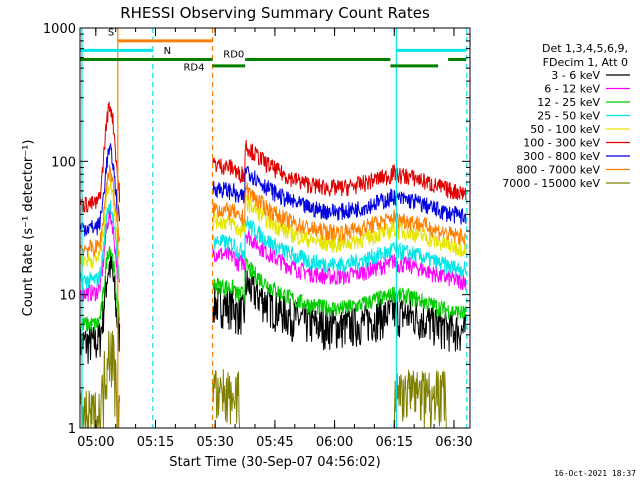 The height and width of the screenshot is (480, 640). What do you see at coordinates (575, 75) in the screenshot?
I see `legend-label-0: 3 - 6 keV` at bounding box center [575, 75].